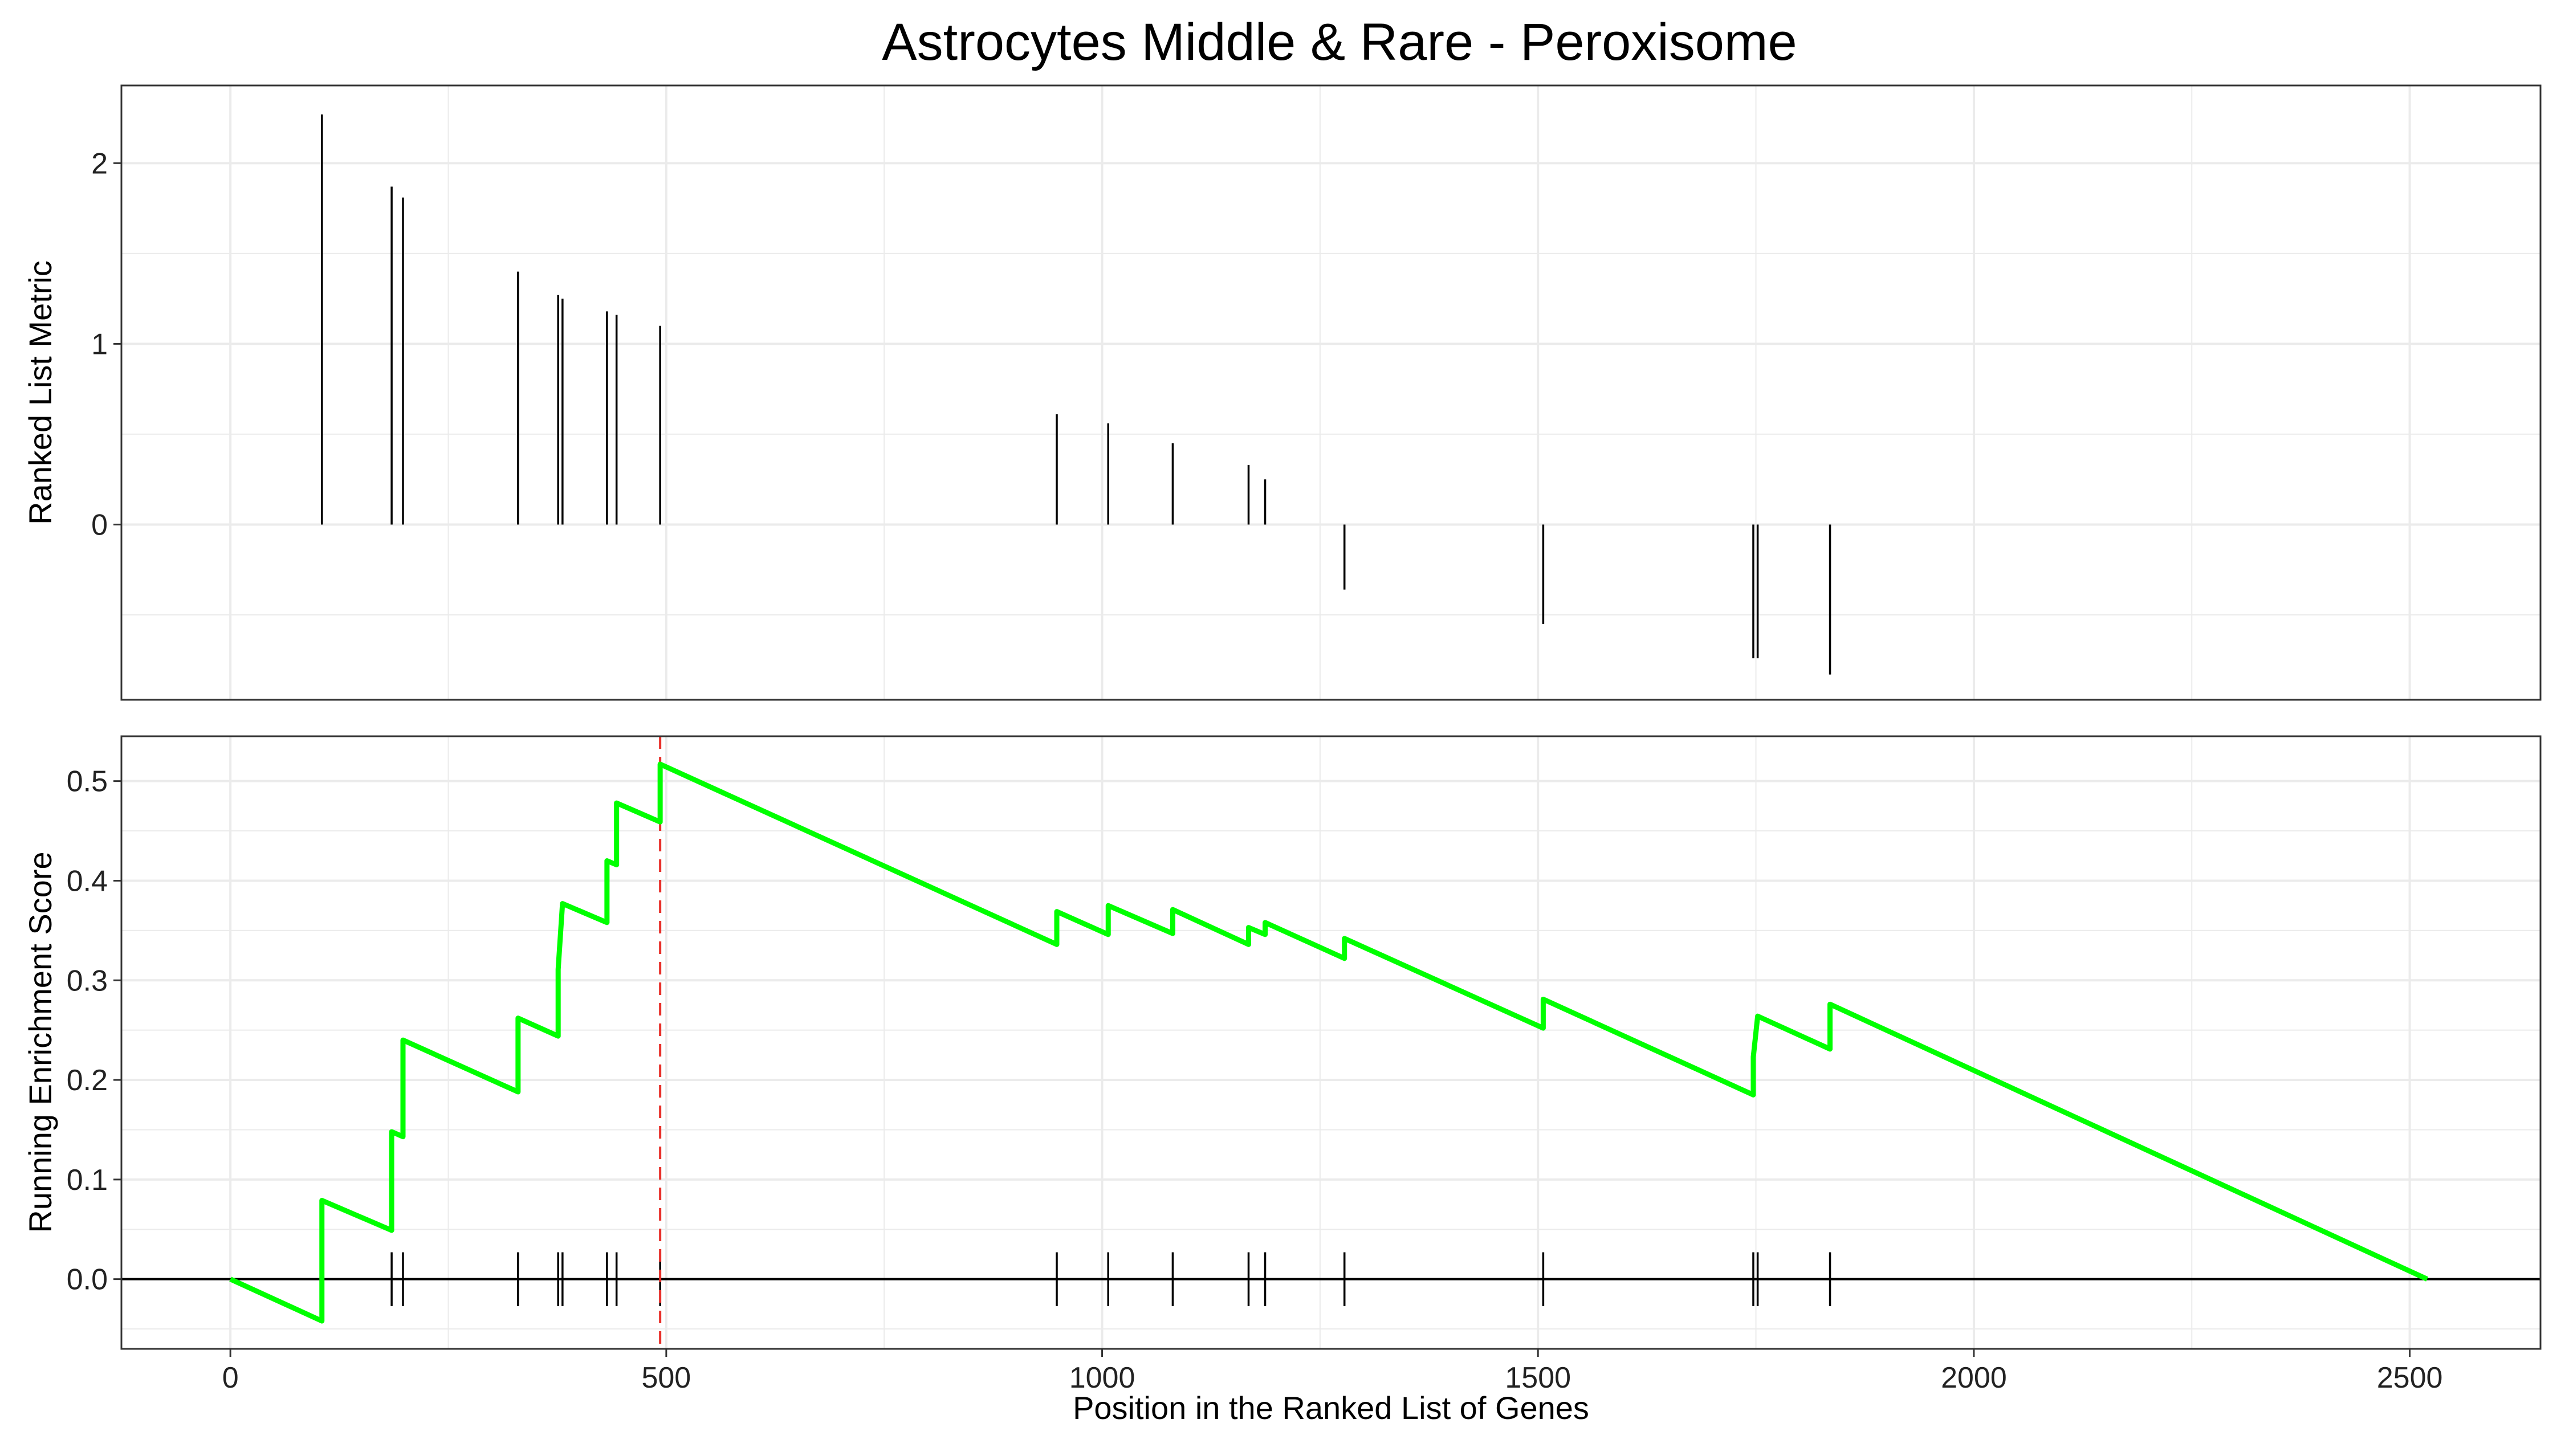 This screenshot has width=2565, height=1456. What do you see at coordinates (40, 392) in the screenshot?
I see `top-y-axis-title: Ranked List Metric` at bounding box center [40, 392].